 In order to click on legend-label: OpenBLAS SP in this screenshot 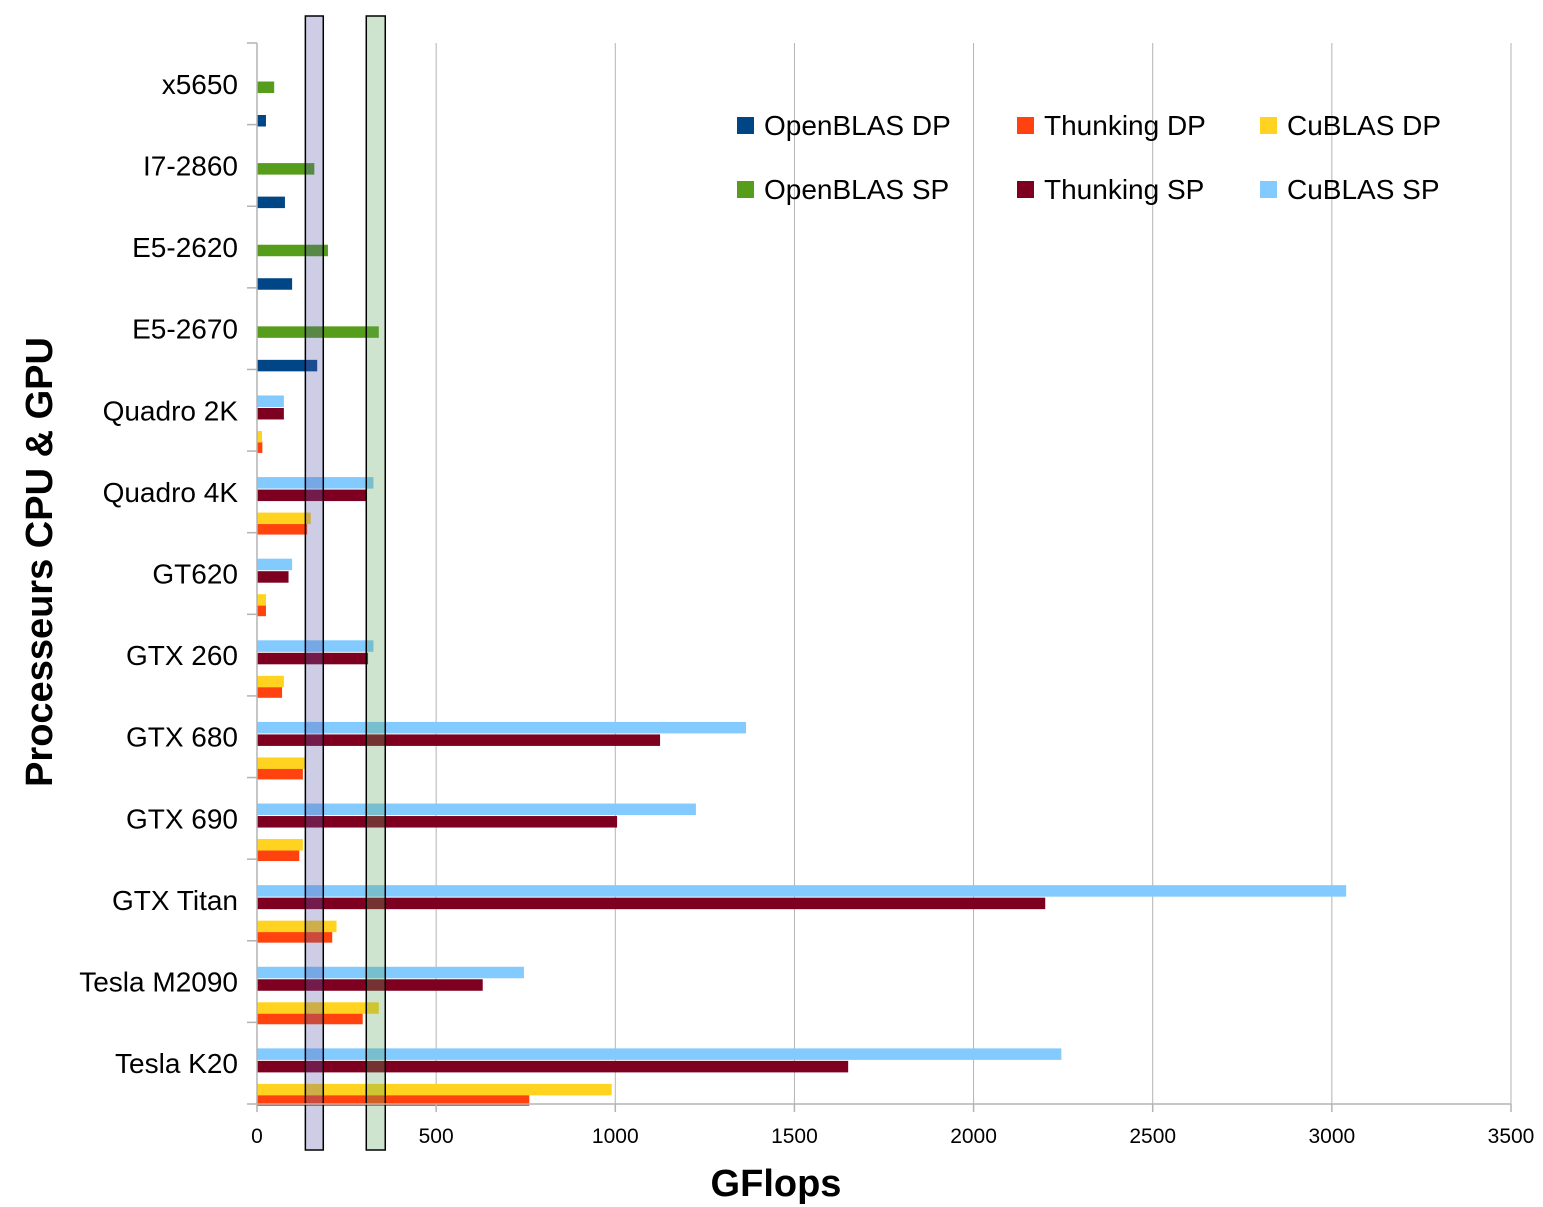, I will do `click(856, 189)`.